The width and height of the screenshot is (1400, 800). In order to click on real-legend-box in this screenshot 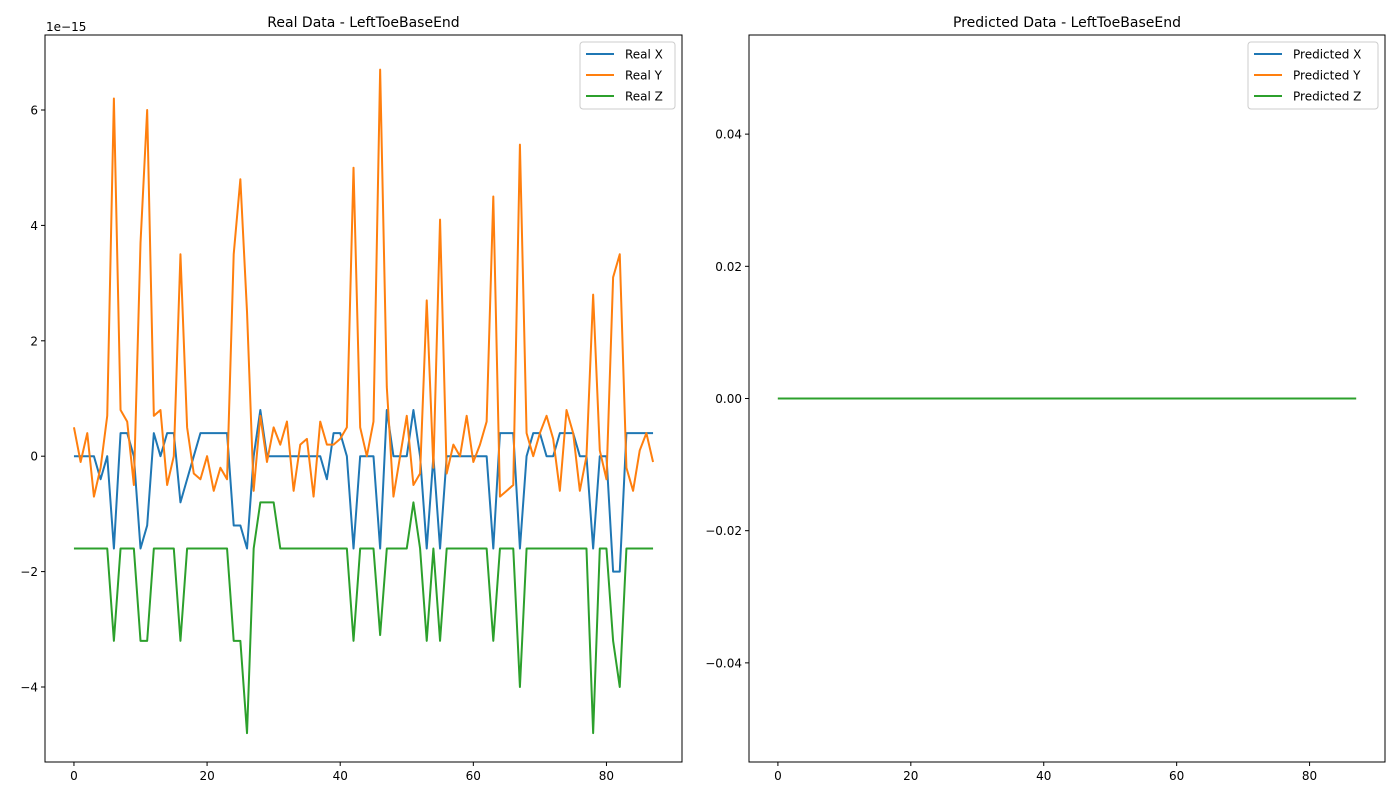, I will do `click(627, 75)`.